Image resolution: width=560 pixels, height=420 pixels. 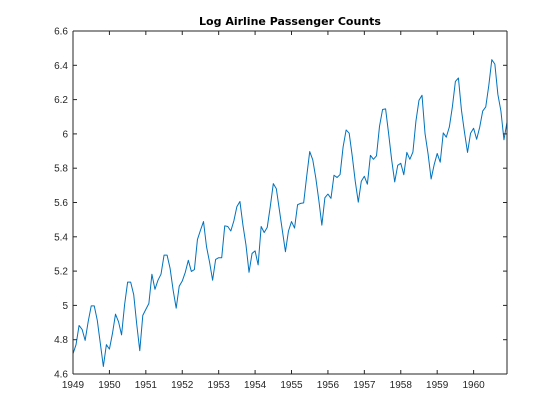 I want to click on x-tick-label: 1950, so click(x=109, y=385).